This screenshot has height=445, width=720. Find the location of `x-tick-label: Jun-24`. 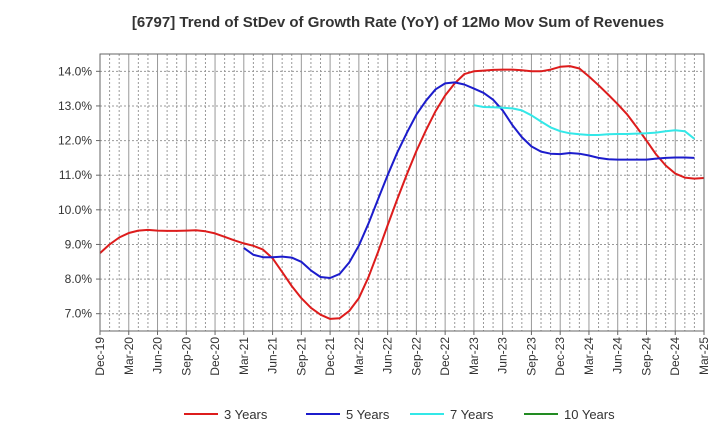

x-tick-label: Jun-24 is located at coordinates (618, 355).